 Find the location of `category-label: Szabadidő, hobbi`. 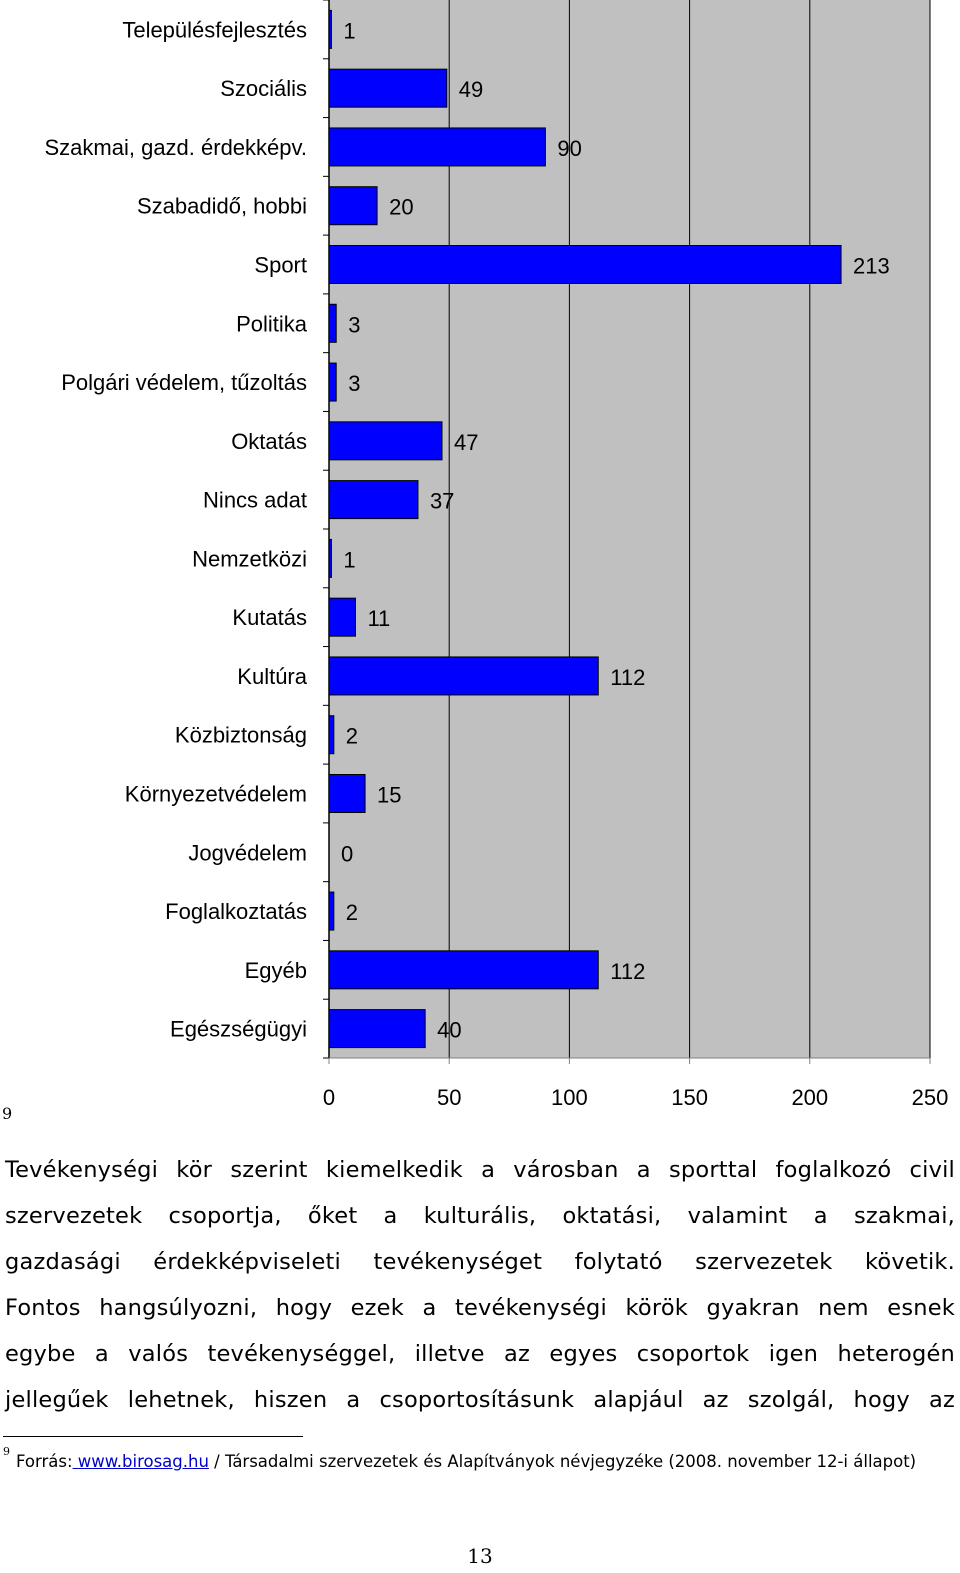

category-label: Szabadidő, hobbi is located at coordinates (222, 206).